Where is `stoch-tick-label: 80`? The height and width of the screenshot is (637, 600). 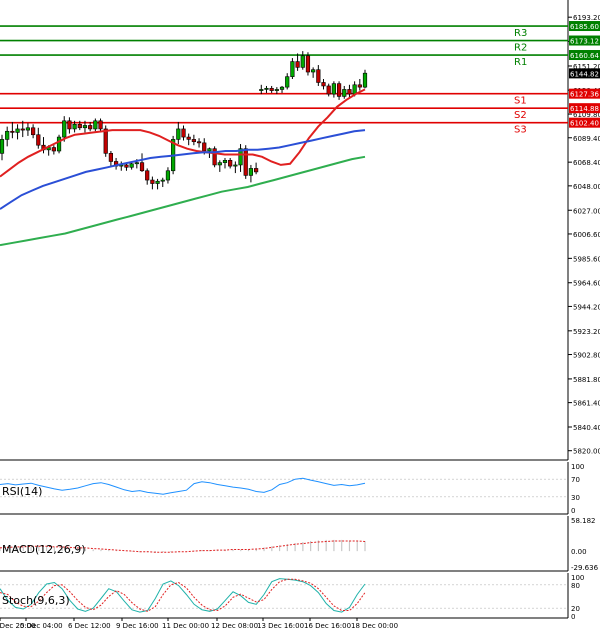 stoch-tick-label: 80 is located at coordinates (575, 586).